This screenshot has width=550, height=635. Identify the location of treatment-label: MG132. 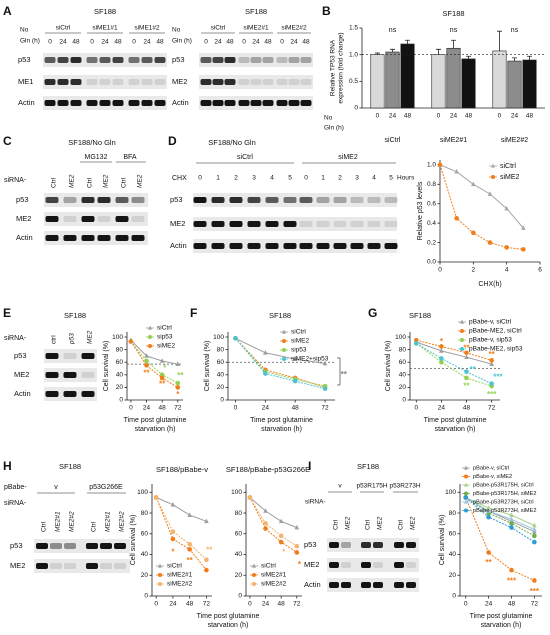
(96, 157).